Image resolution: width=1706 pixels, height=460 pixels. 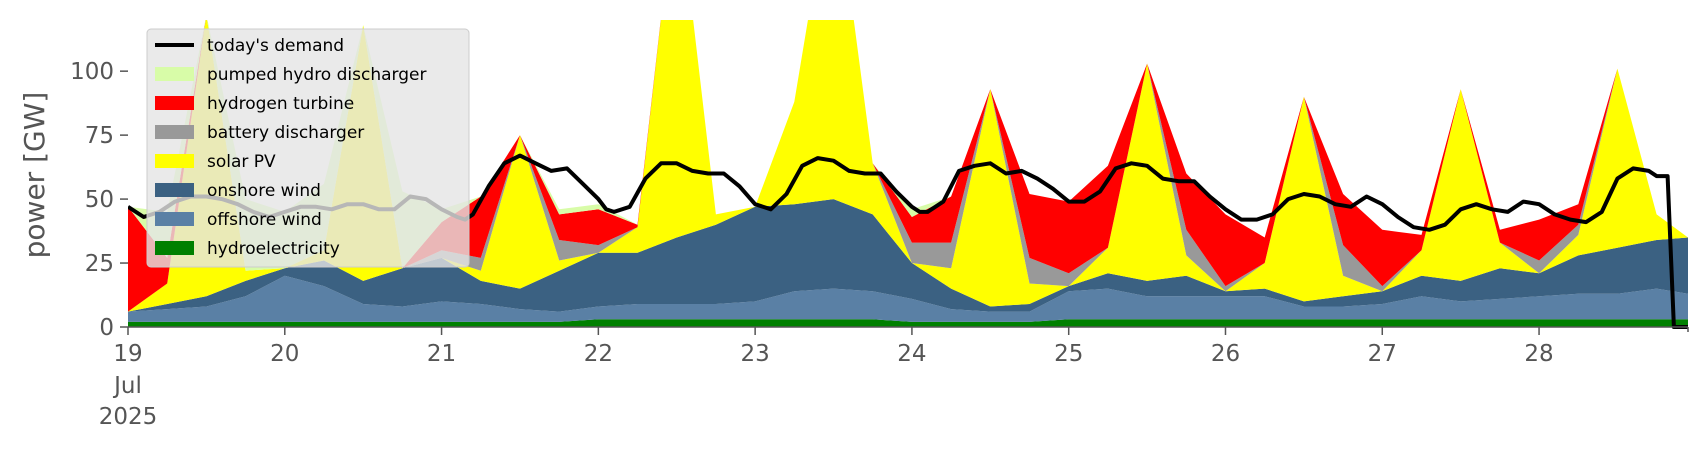 I want to click on x-tick-label: 21, so click(x=441, y=354).